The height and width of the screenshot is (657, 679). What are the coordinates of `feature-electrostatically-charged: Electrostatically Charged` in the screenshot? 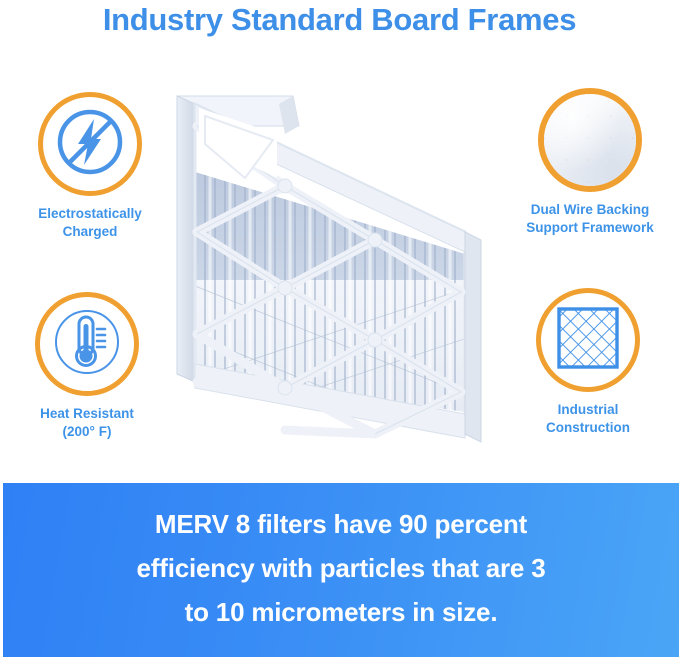 It's located at (92, 166).